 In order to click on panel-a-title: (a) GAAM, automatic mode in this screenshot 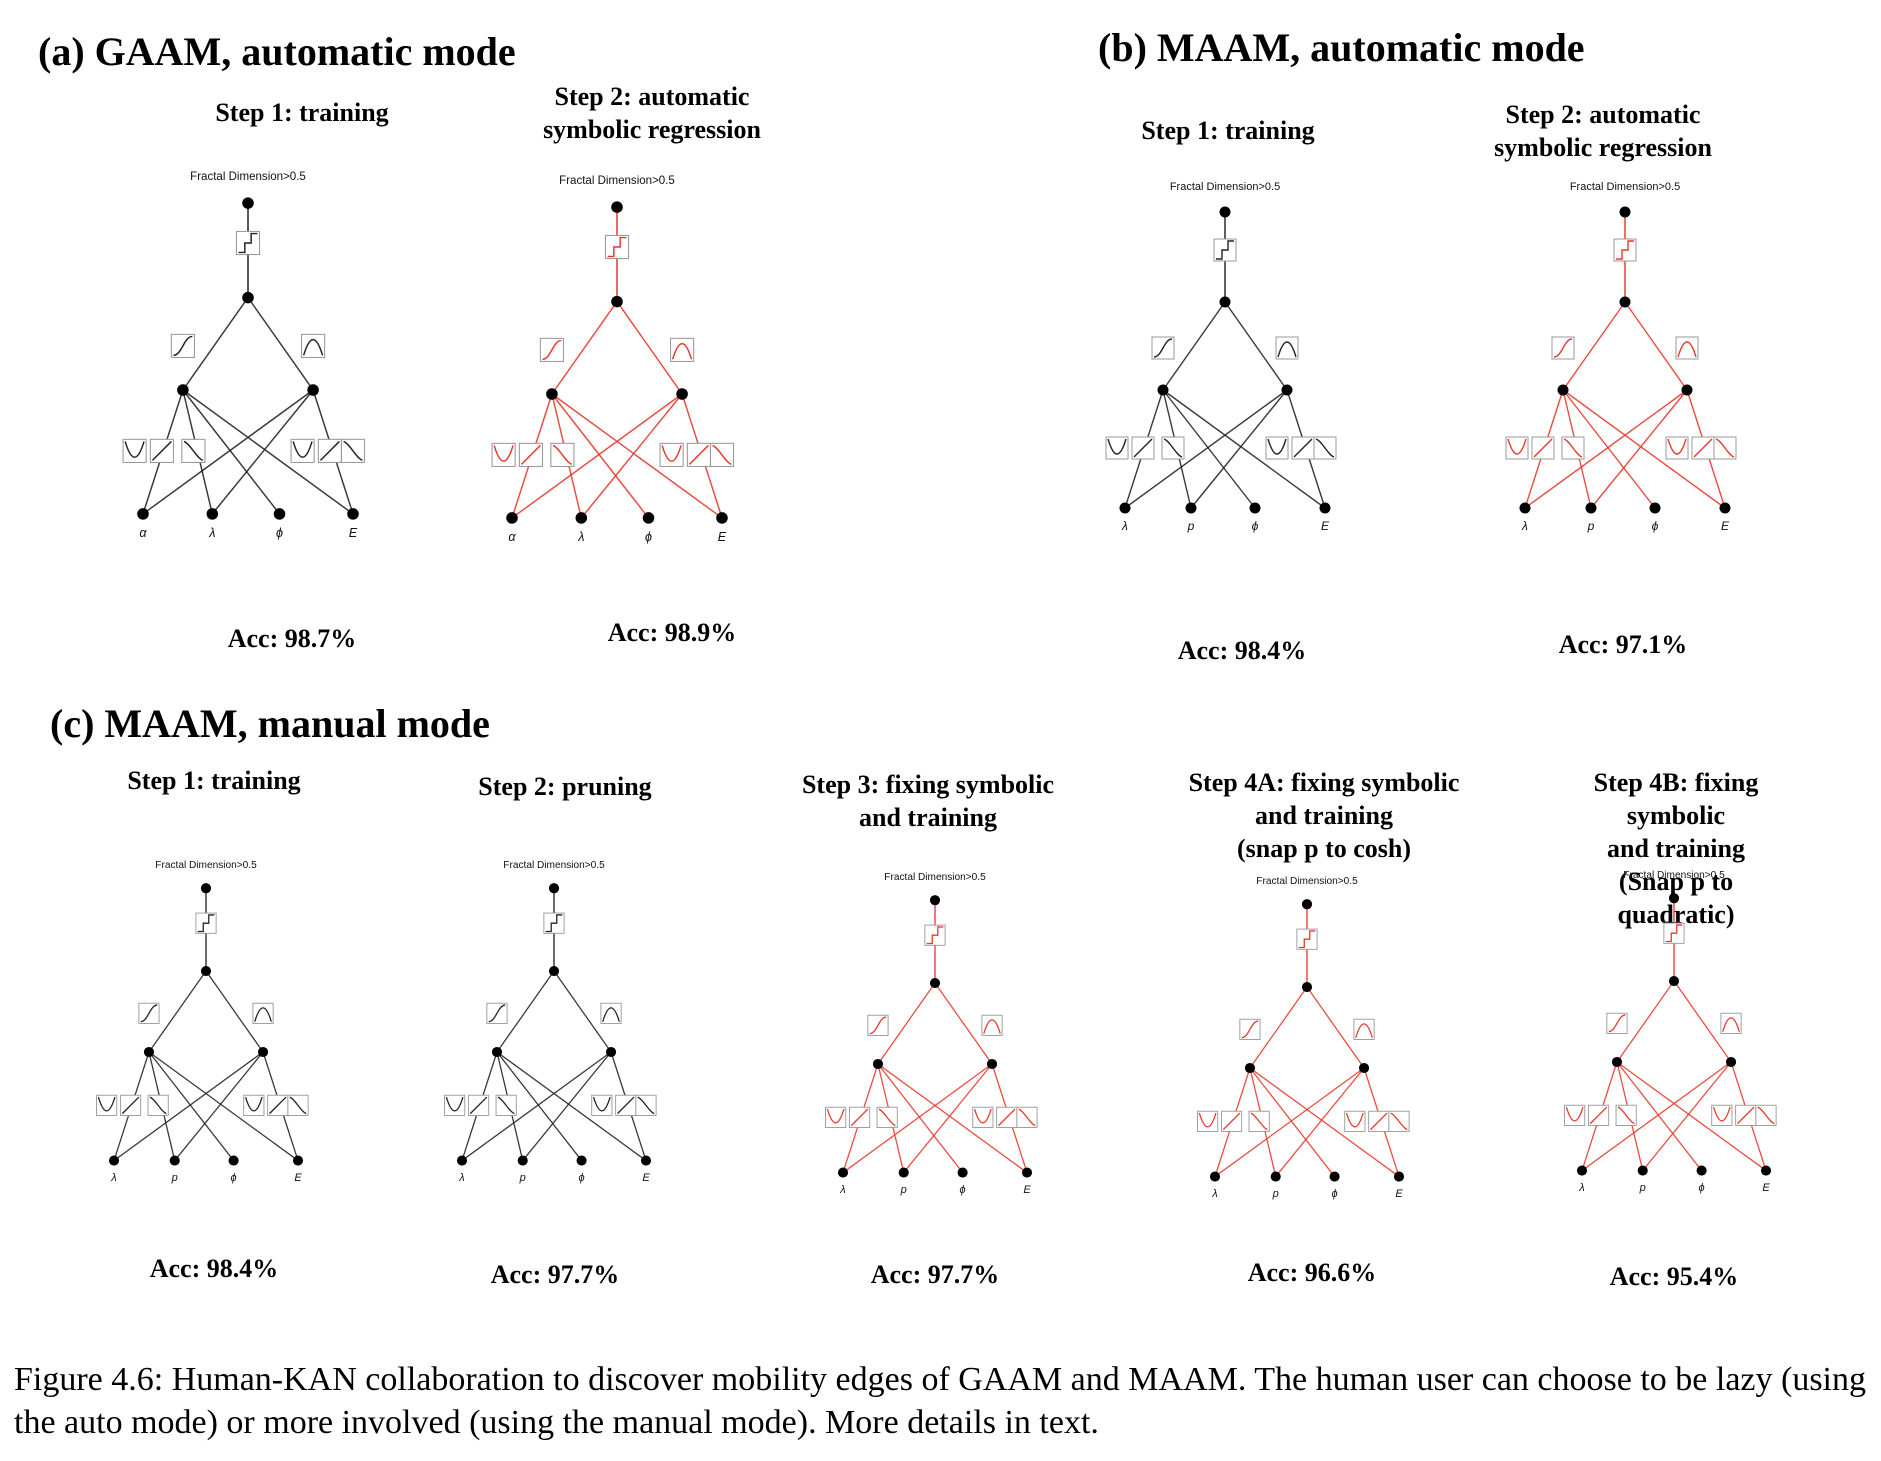, I will do `click(277, 51)`.